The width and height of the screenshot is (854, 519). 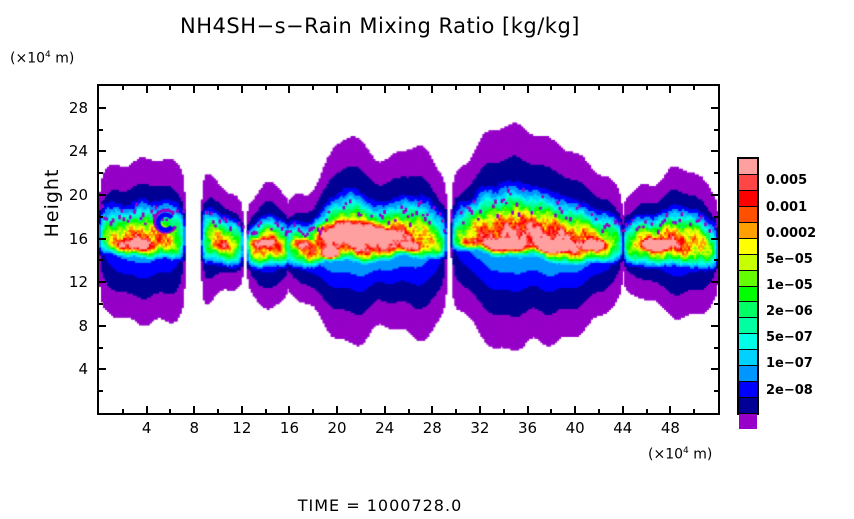 I want to click on x-tick-label: 40, so click(x=575, y=428).